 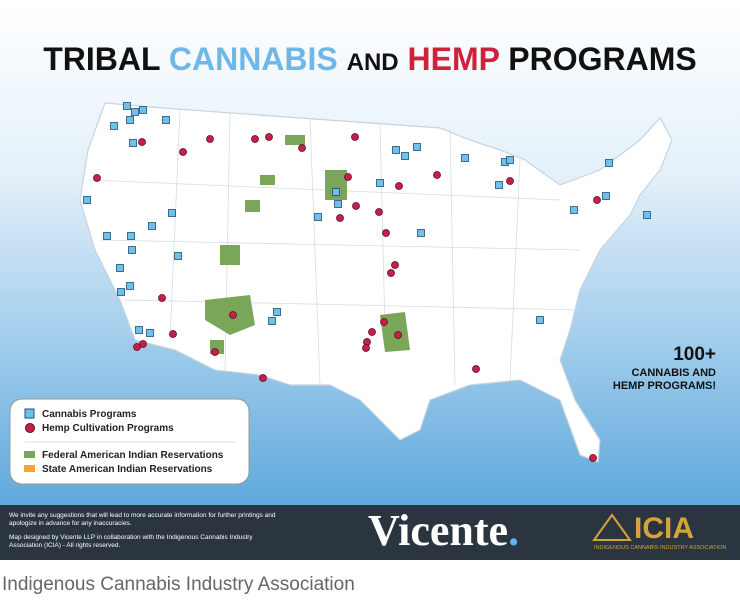 I want to click on vicente-word: Vicente, so click(x=438, y=530).